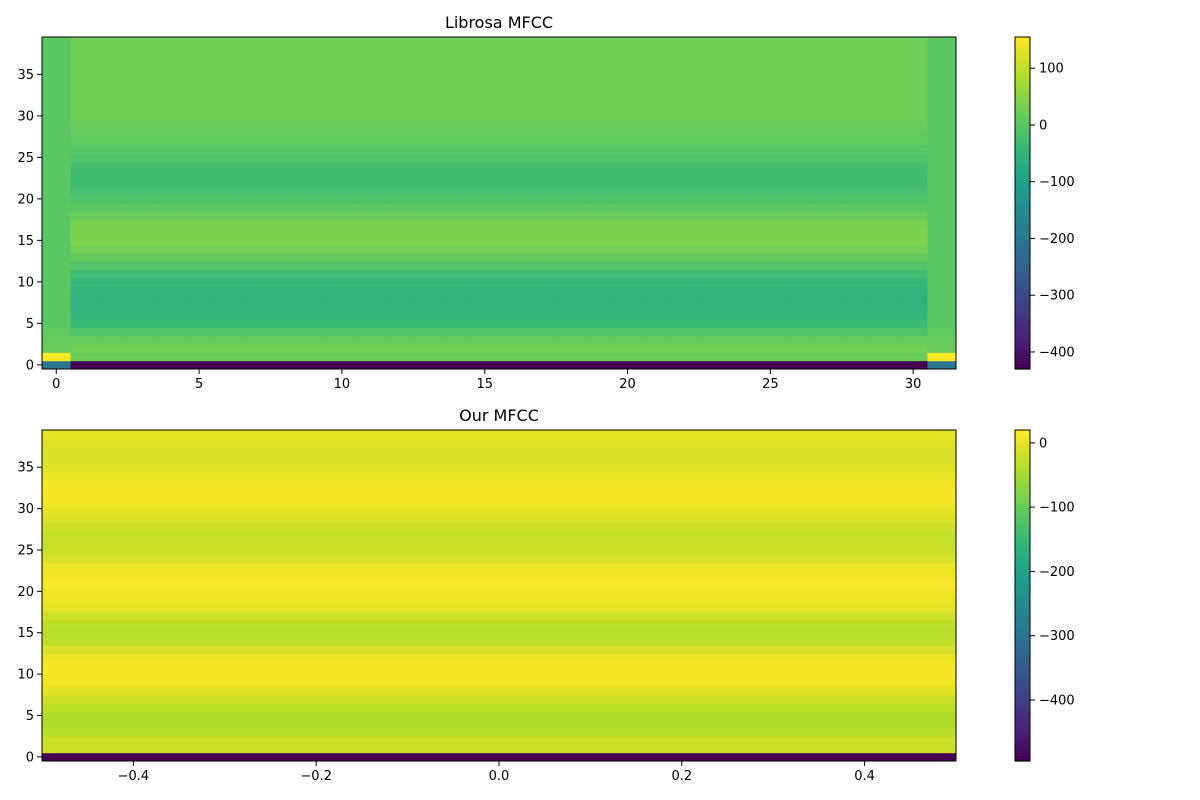 Image resolution: width=1200 pixels, height=800 pixels. I want to click on x-tick-label: 25, so click(770, 384).